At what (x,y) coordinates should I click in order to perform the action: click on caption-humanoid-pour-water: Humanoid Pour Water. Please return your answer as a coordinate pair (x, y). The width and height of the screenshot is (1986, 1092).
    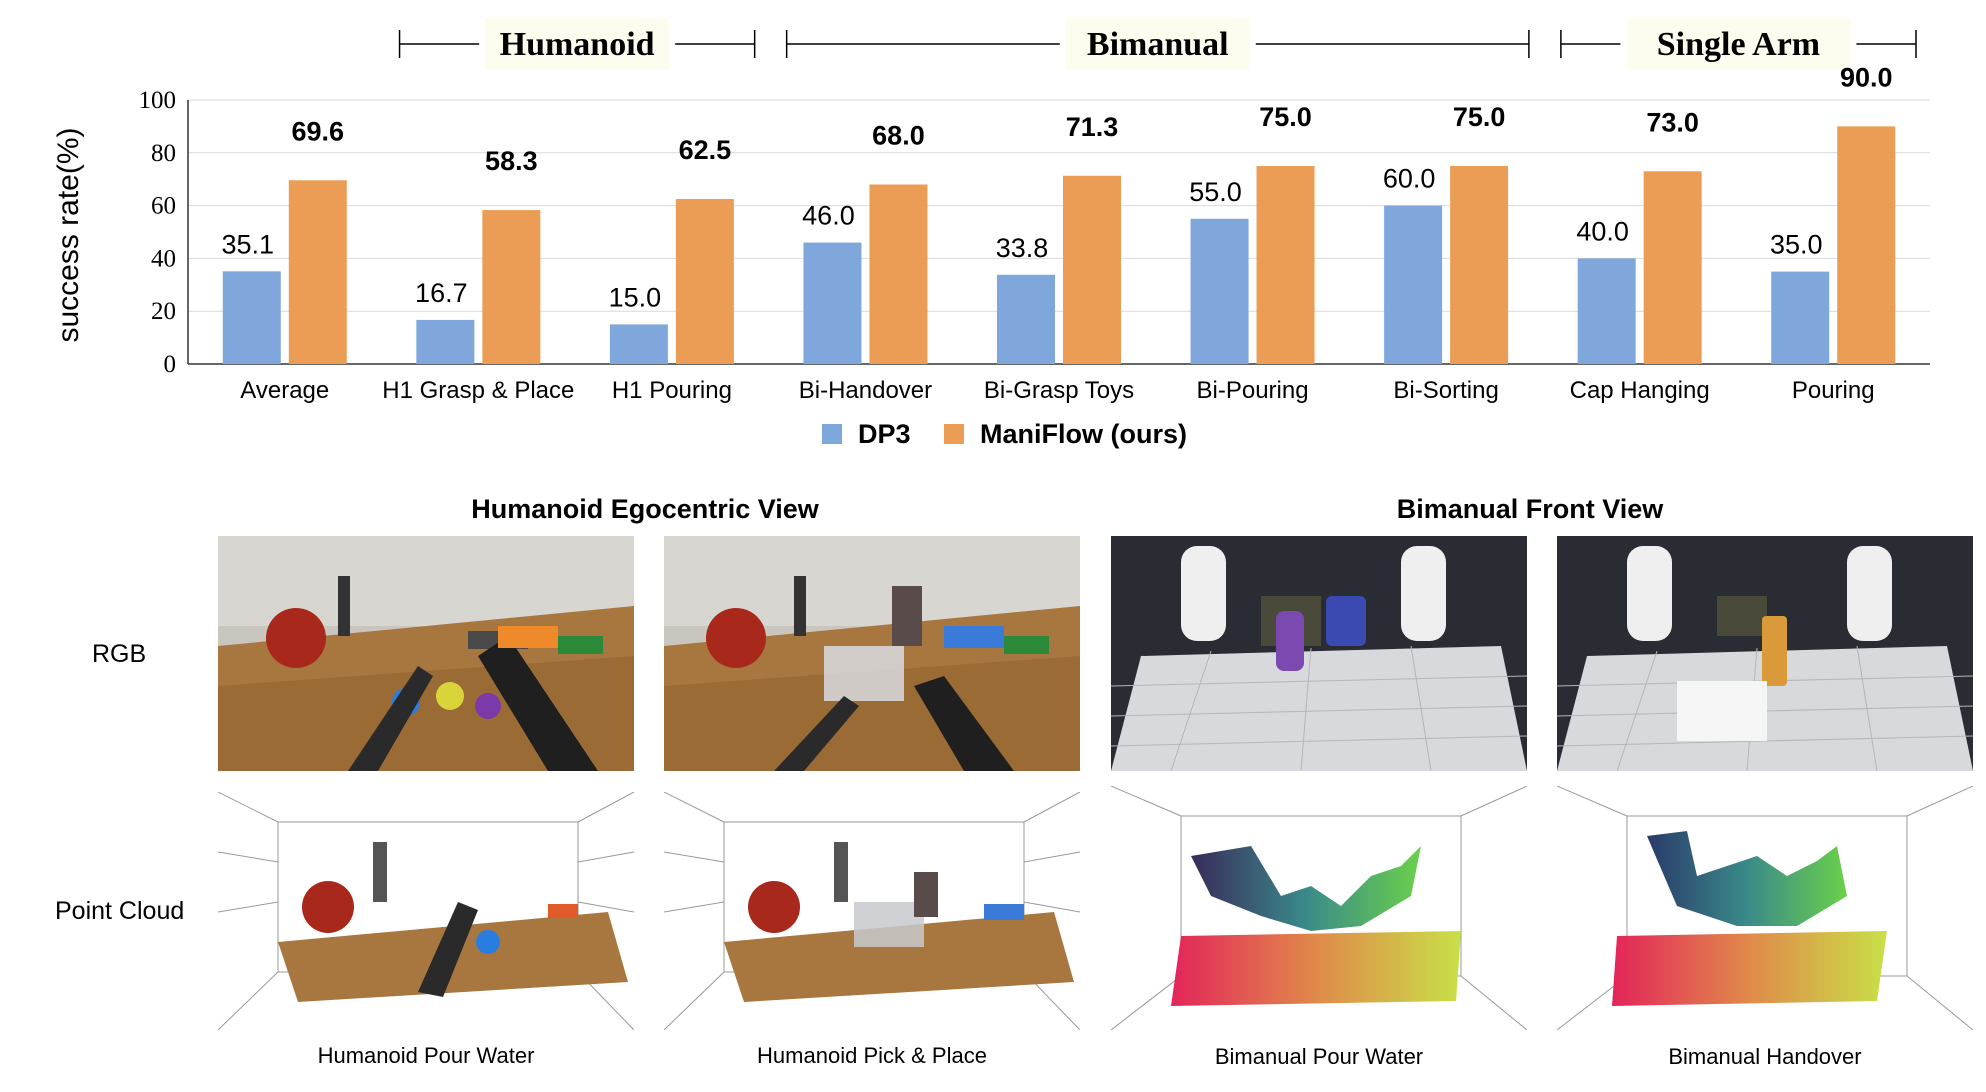
    Looking at the image, I should click on (426, 1055).